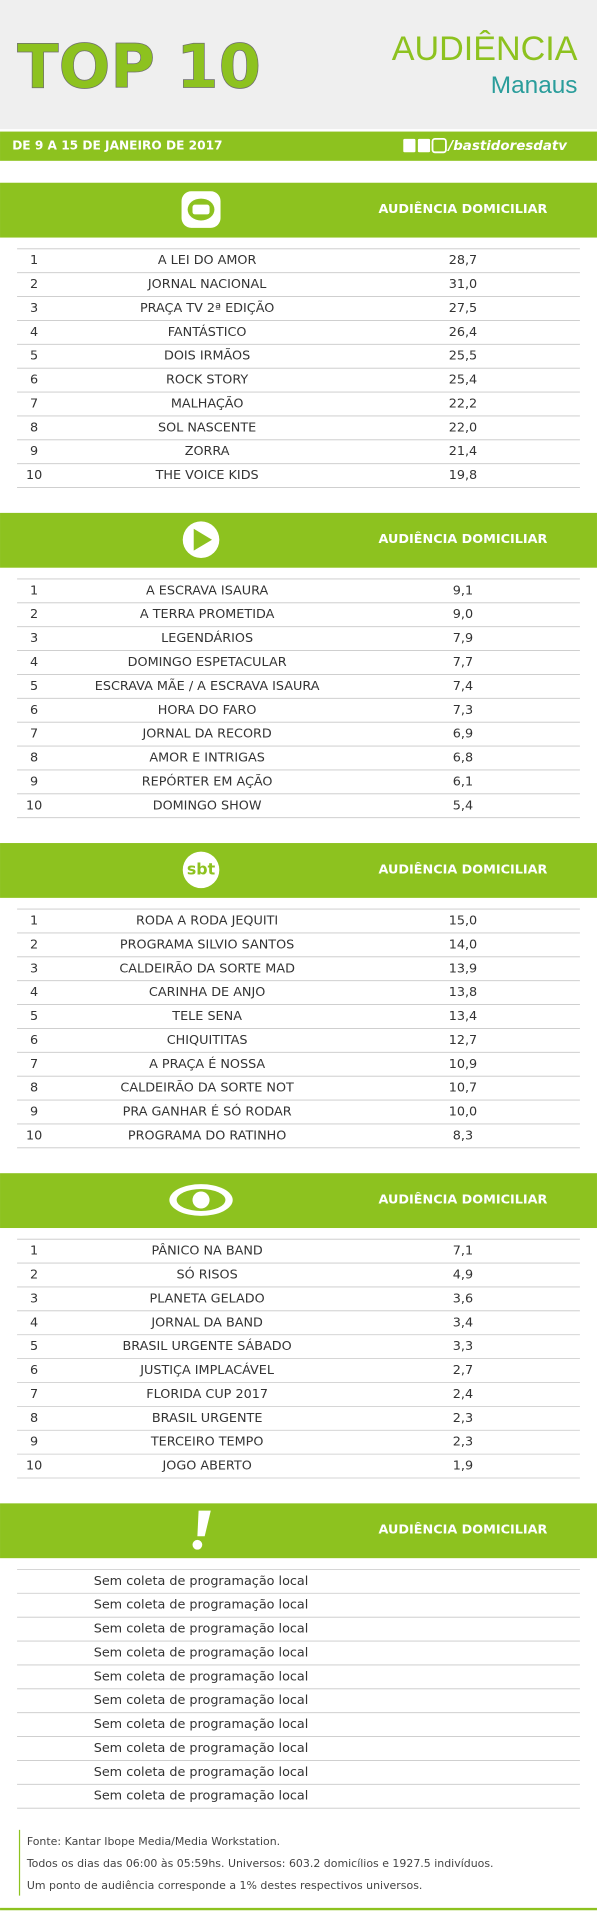 Image resolution: width=597 pixels, height=1924 pixels. Describe the element at coordinates (463, 475) in the screenshot. I see `rating: 19,8` at that location.